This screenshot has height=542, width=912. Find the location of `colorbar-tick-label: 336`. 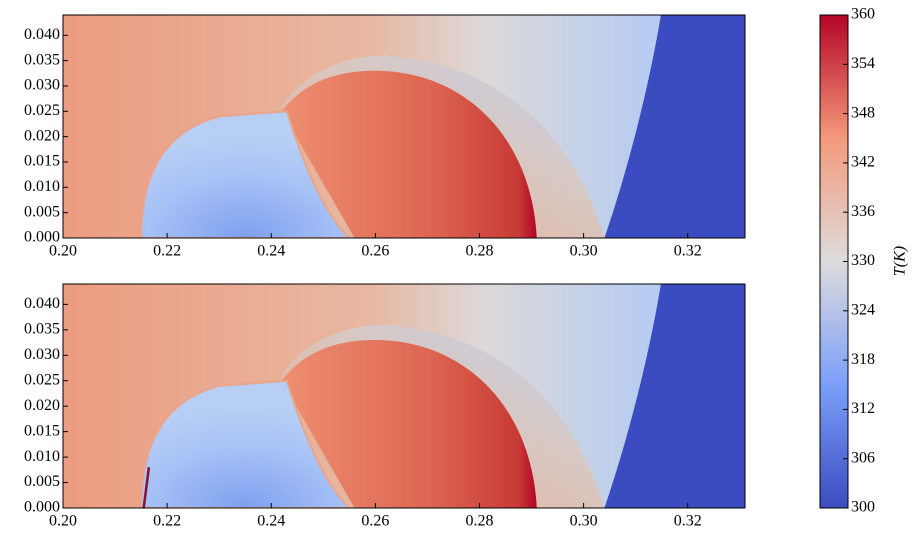

colorbar-tick-label: 336 is located at coordinates (863, 211).